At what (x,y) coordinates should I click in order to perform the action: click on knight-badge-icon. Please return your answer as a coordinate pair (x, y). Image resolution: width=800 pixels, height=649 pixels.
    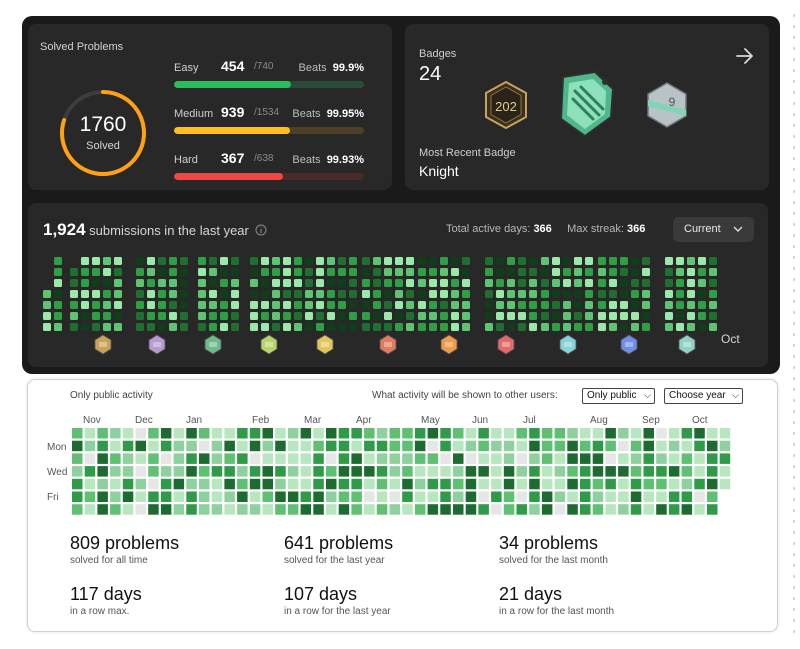
    Looking at the image, I should click on (586, 106).